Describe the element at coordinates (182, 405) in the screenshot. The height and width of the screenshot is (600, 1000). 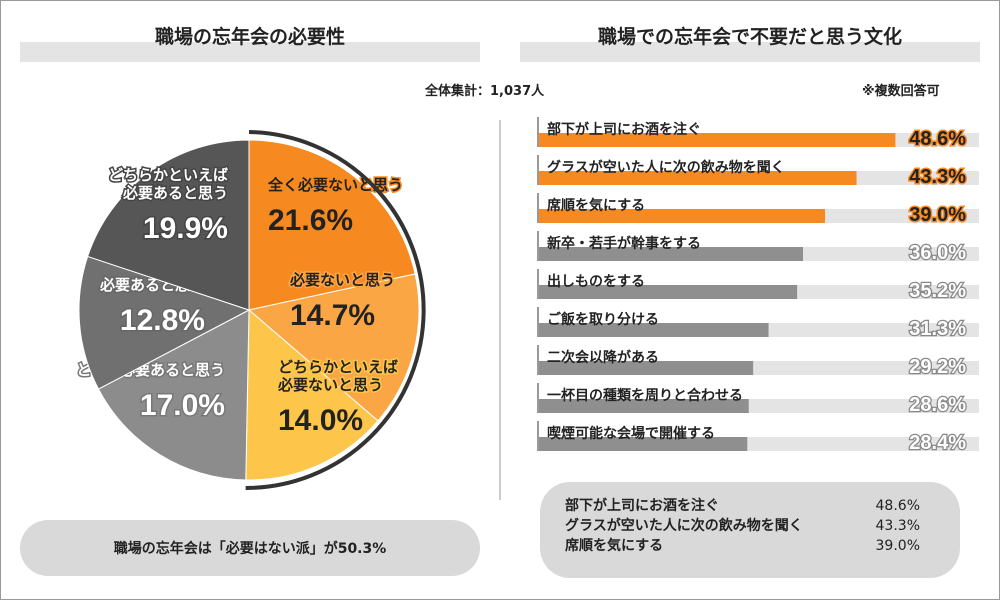
I see `pie-slice-value: 17.0%` at that location.